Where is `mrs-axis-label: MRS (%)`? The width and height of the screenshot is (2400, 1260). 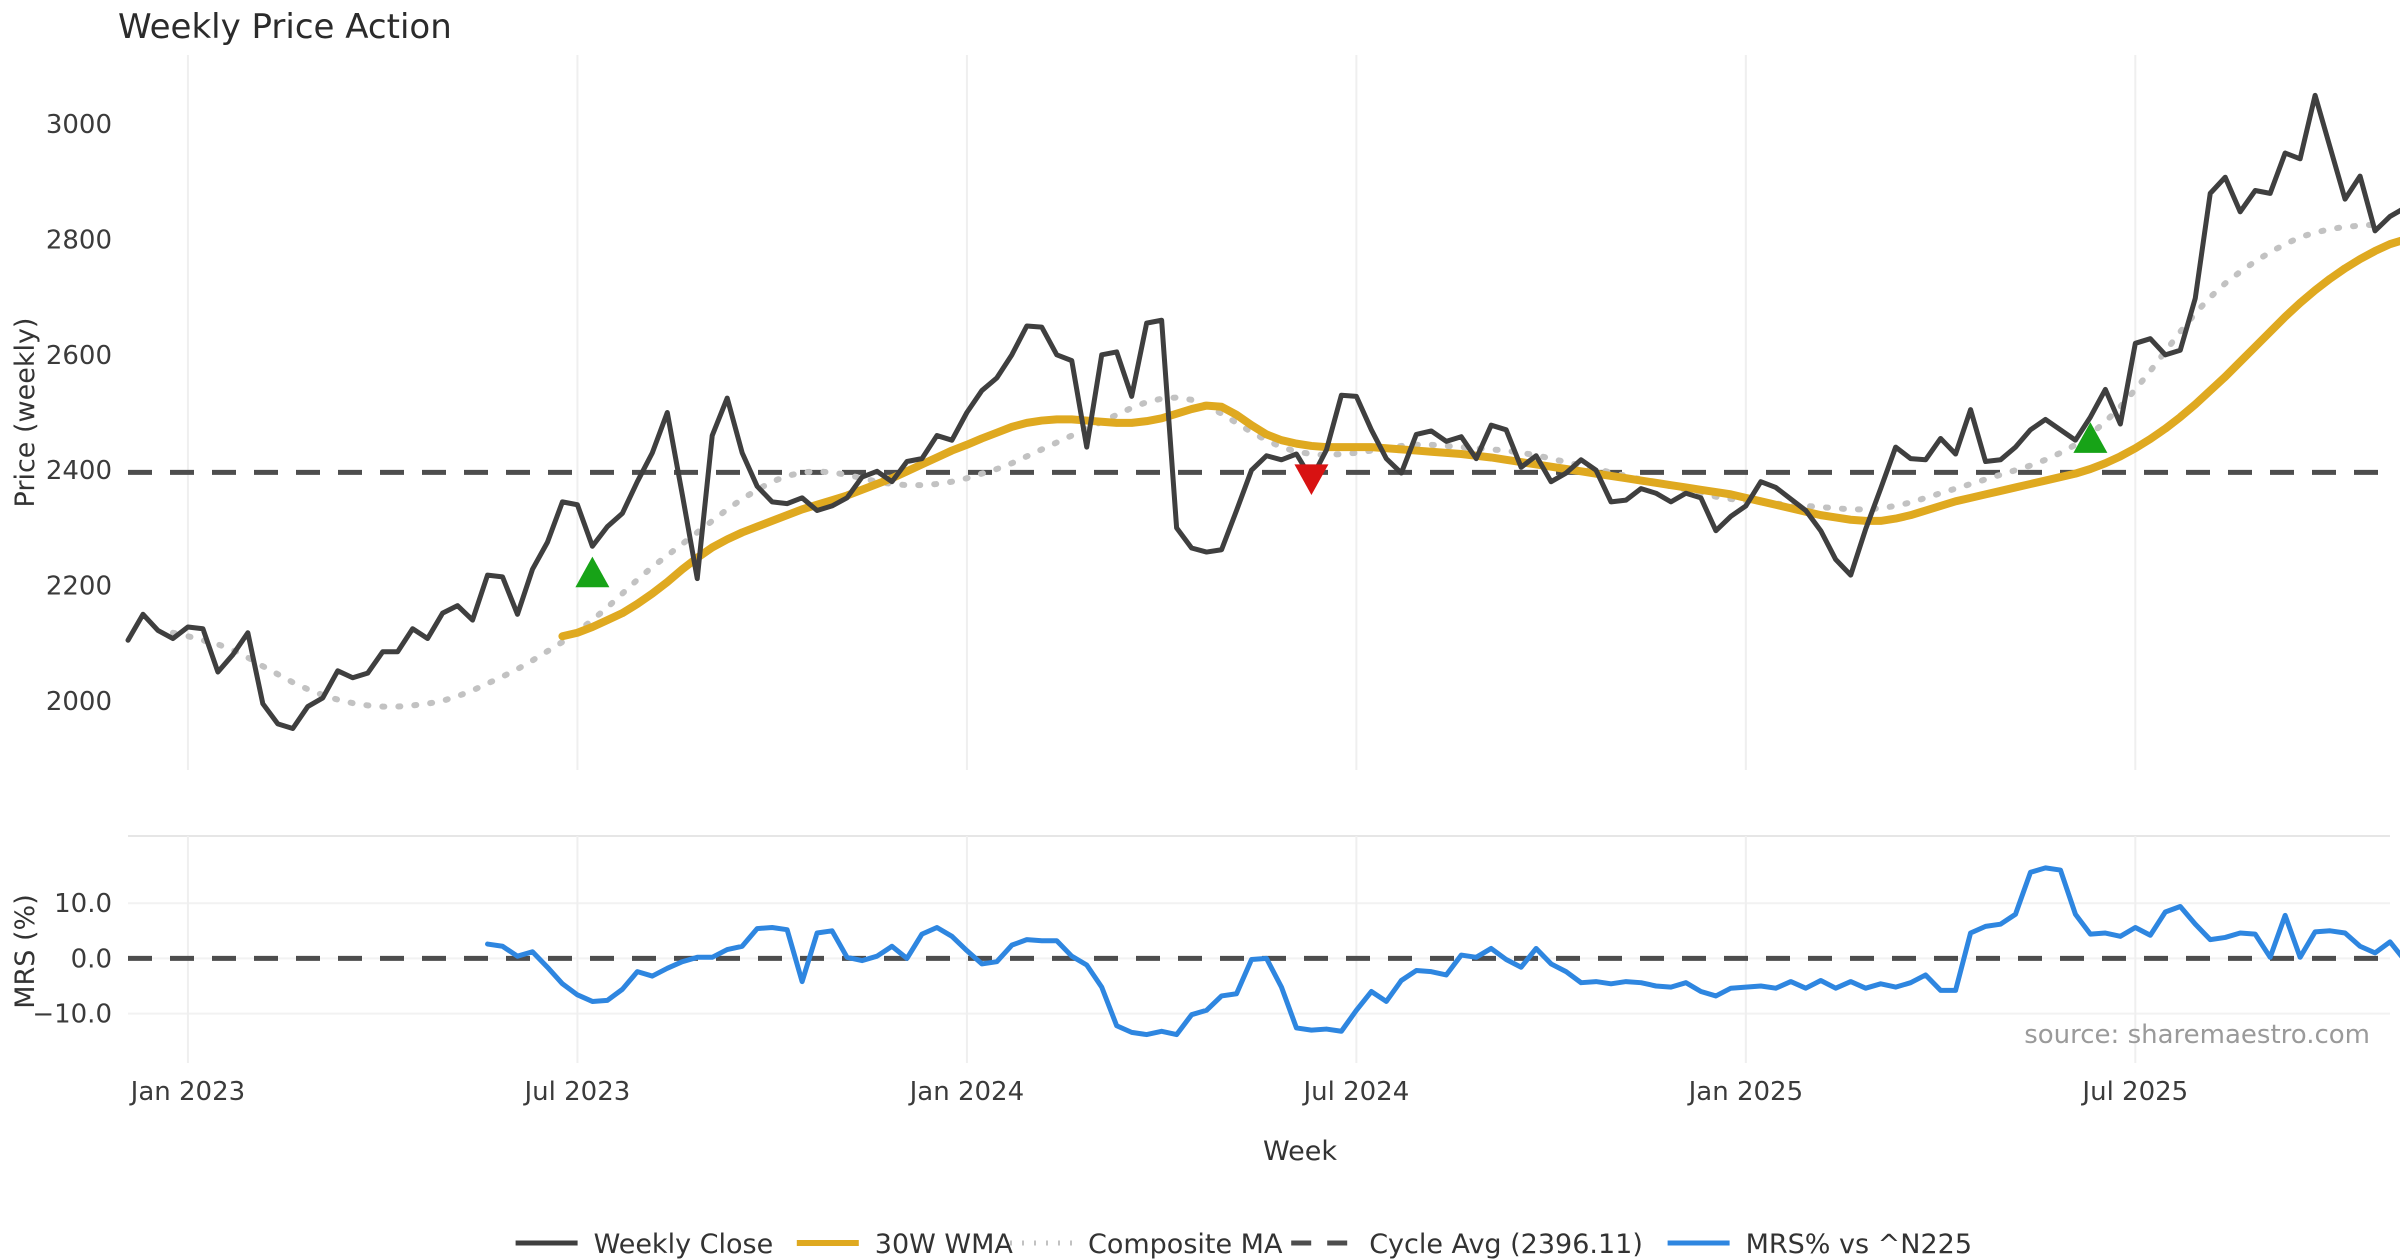 mrs-axis-label: MRS (%) is located at coordinates (25, 951).